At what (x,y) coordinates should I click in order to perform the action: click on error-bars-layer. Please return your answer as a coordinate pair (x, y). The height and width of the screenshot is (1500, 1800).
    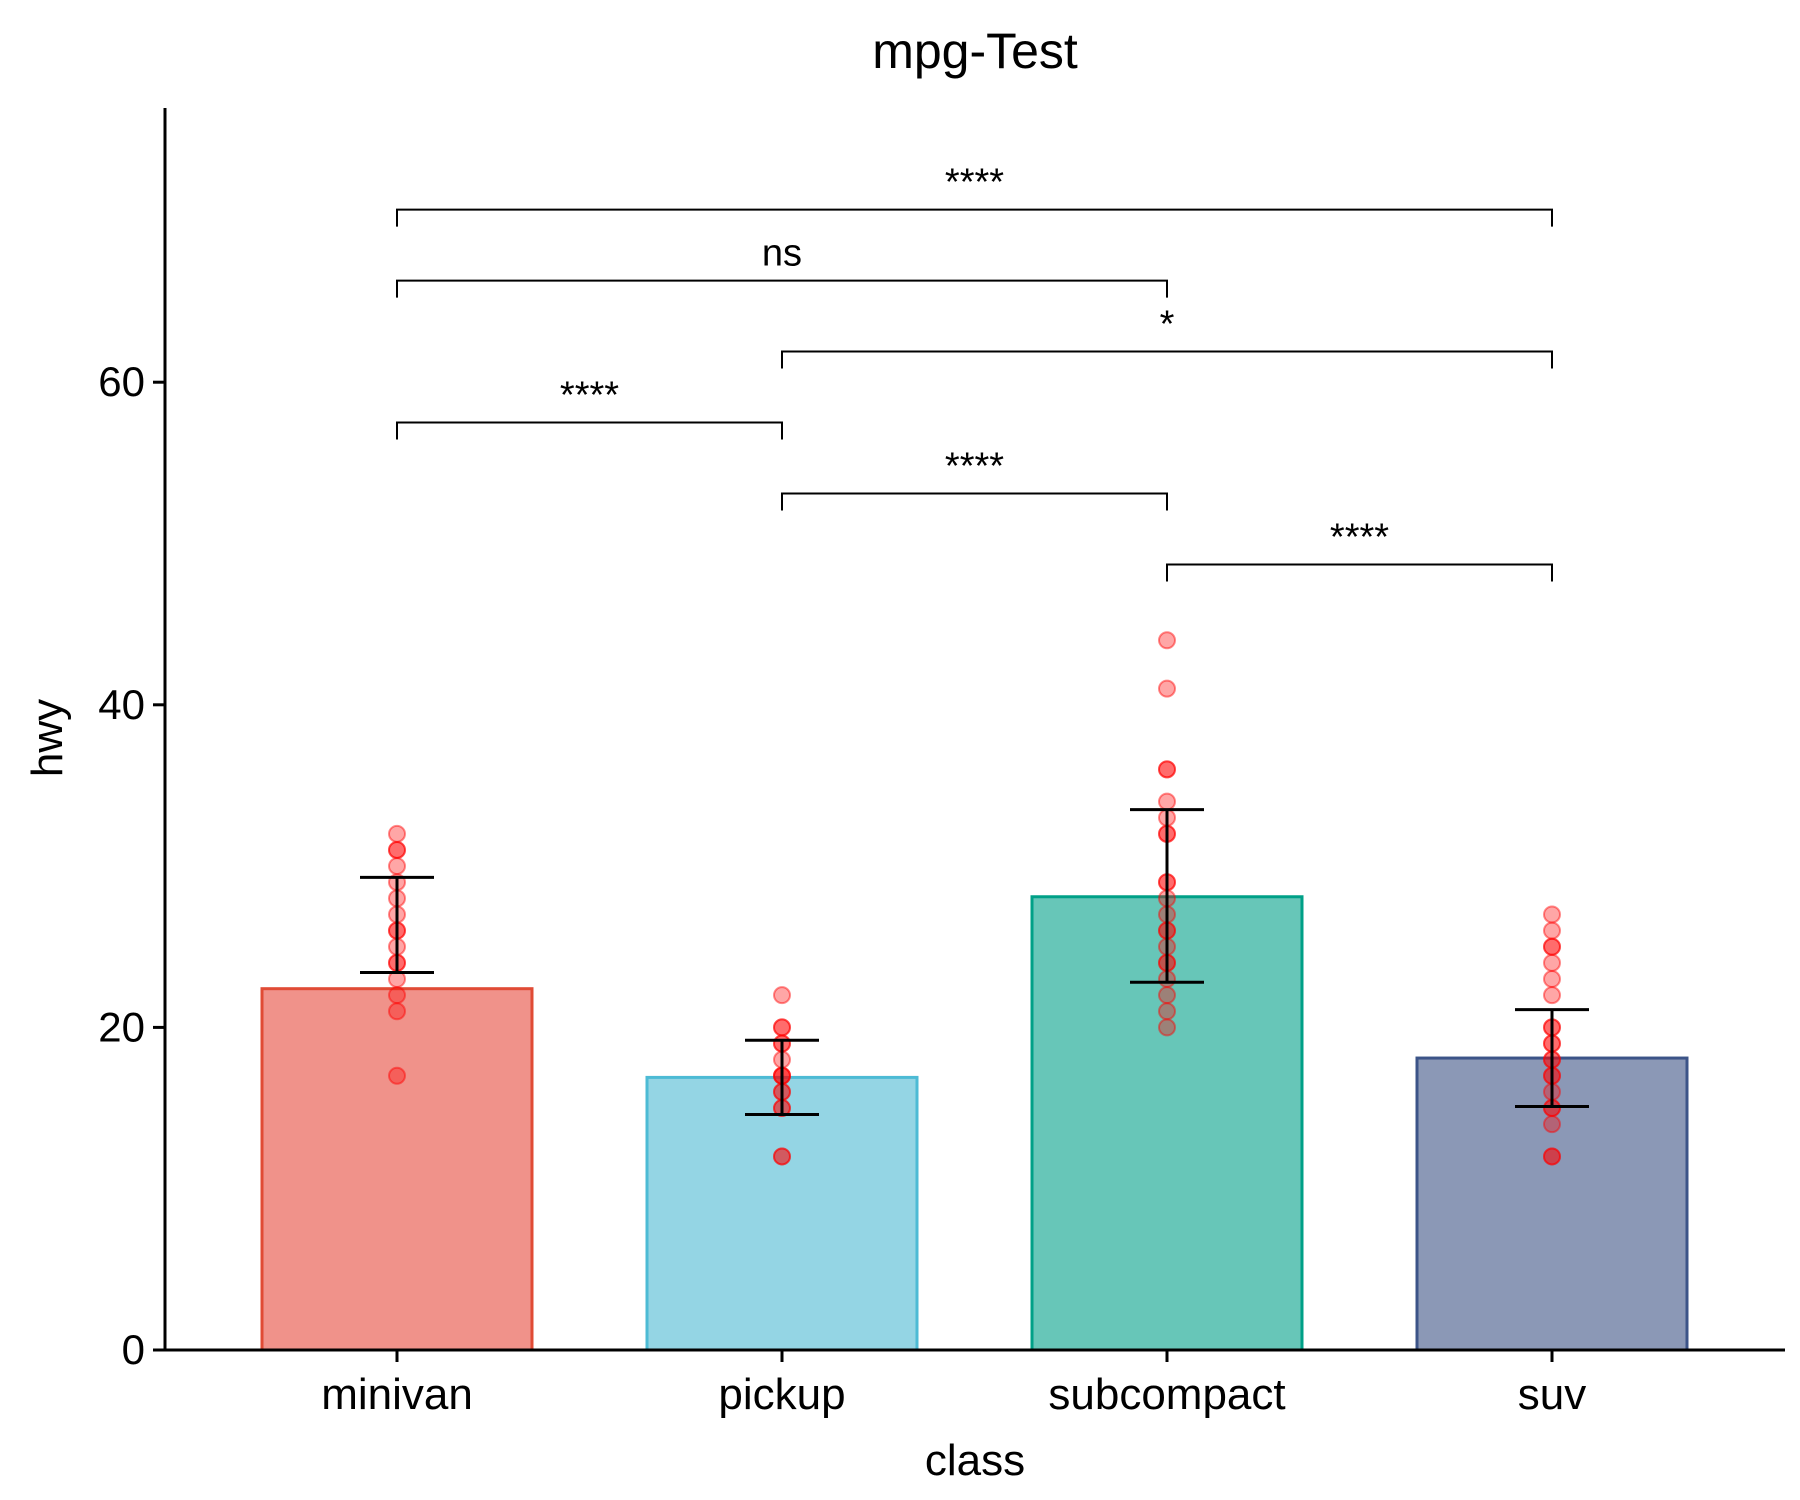
    Looking at the image, I should click on (974, 962).